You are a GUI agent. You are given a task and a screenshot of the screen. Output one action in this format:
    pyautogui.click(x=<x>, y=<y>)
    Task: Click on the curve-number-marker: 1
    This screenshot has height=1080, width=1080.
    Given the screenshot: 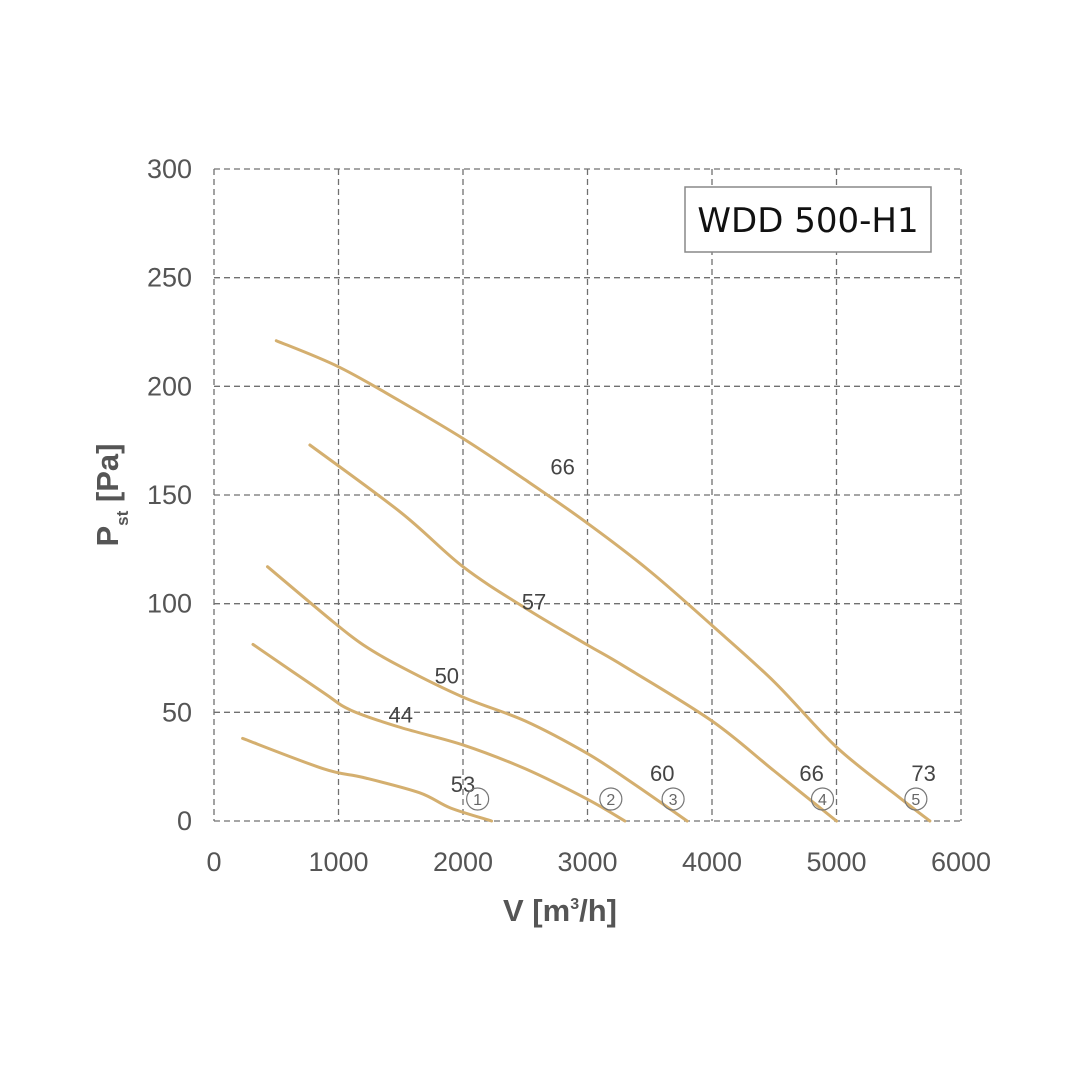 What is the action you would take?
    pyautogui.click(x=478, y=799)
    